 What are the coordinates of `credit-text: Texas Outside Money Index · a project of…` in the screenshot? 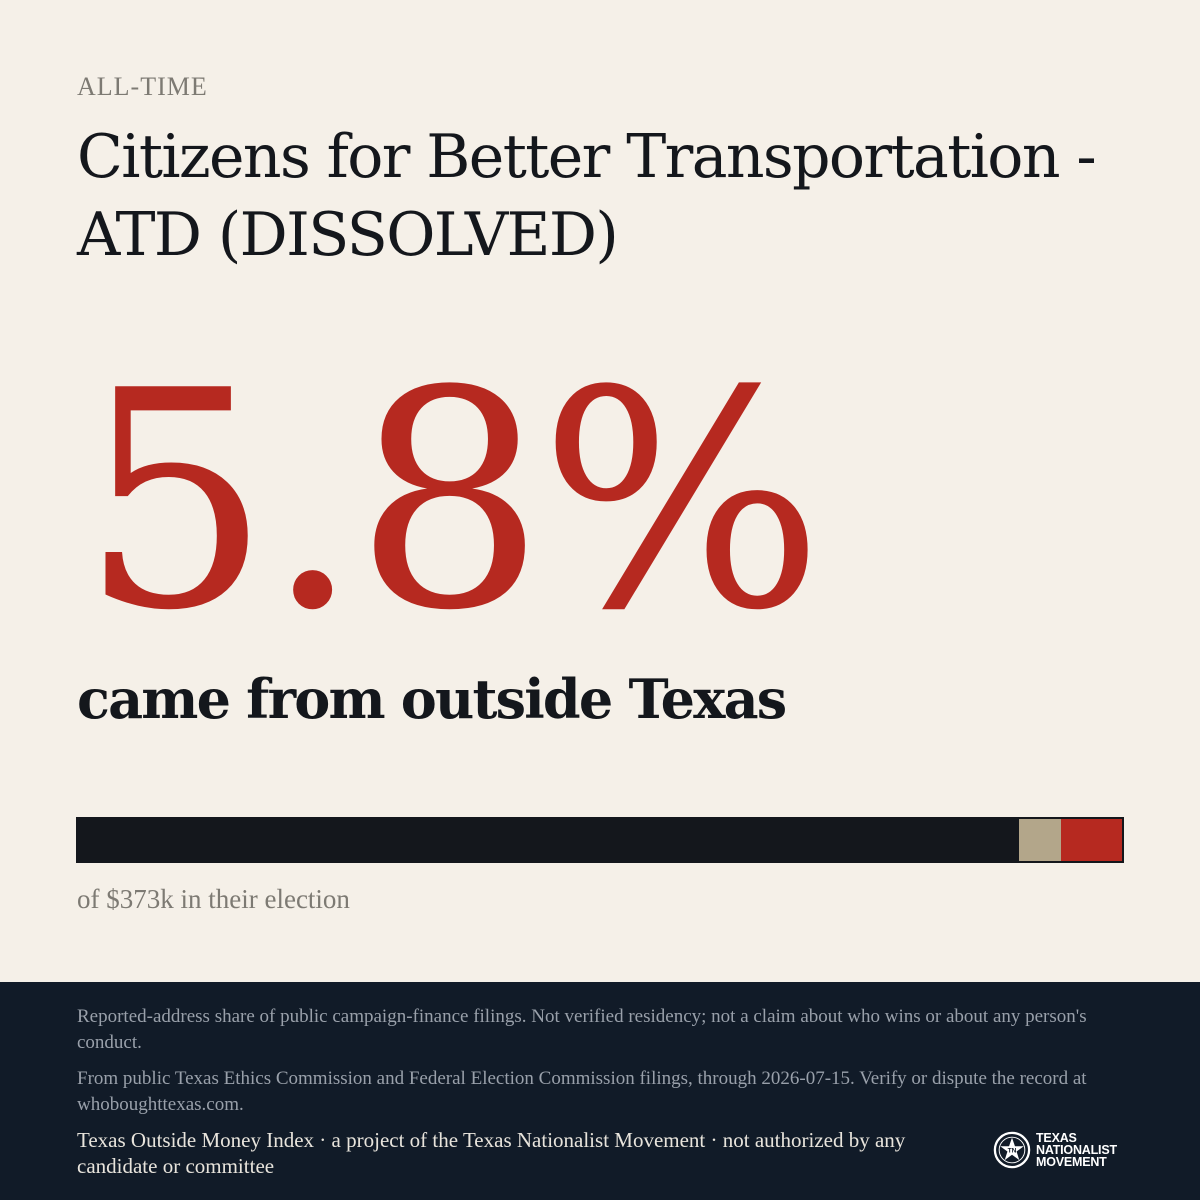 It's located at (491, 1153).